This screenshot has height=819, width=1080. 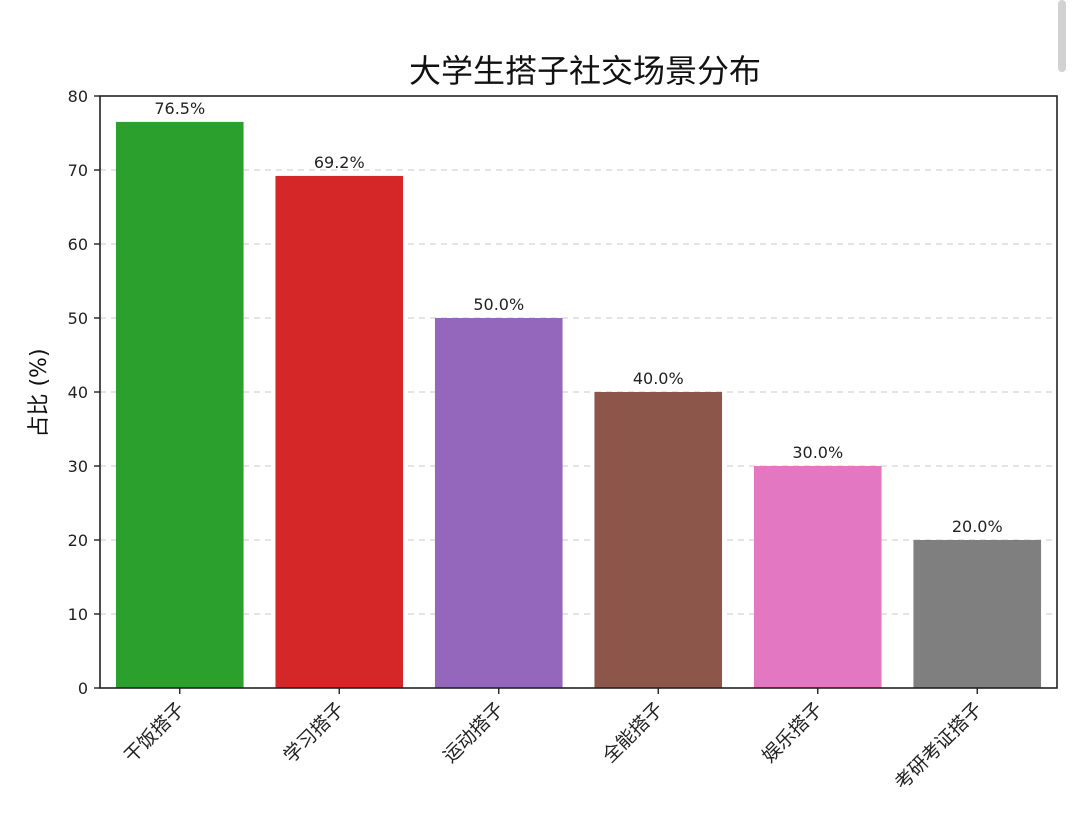 What do you see at coordinates (939, 746) in the screenshot?
I see `x-category-label: 考研考证搭子` at bounding box center [939, 746].